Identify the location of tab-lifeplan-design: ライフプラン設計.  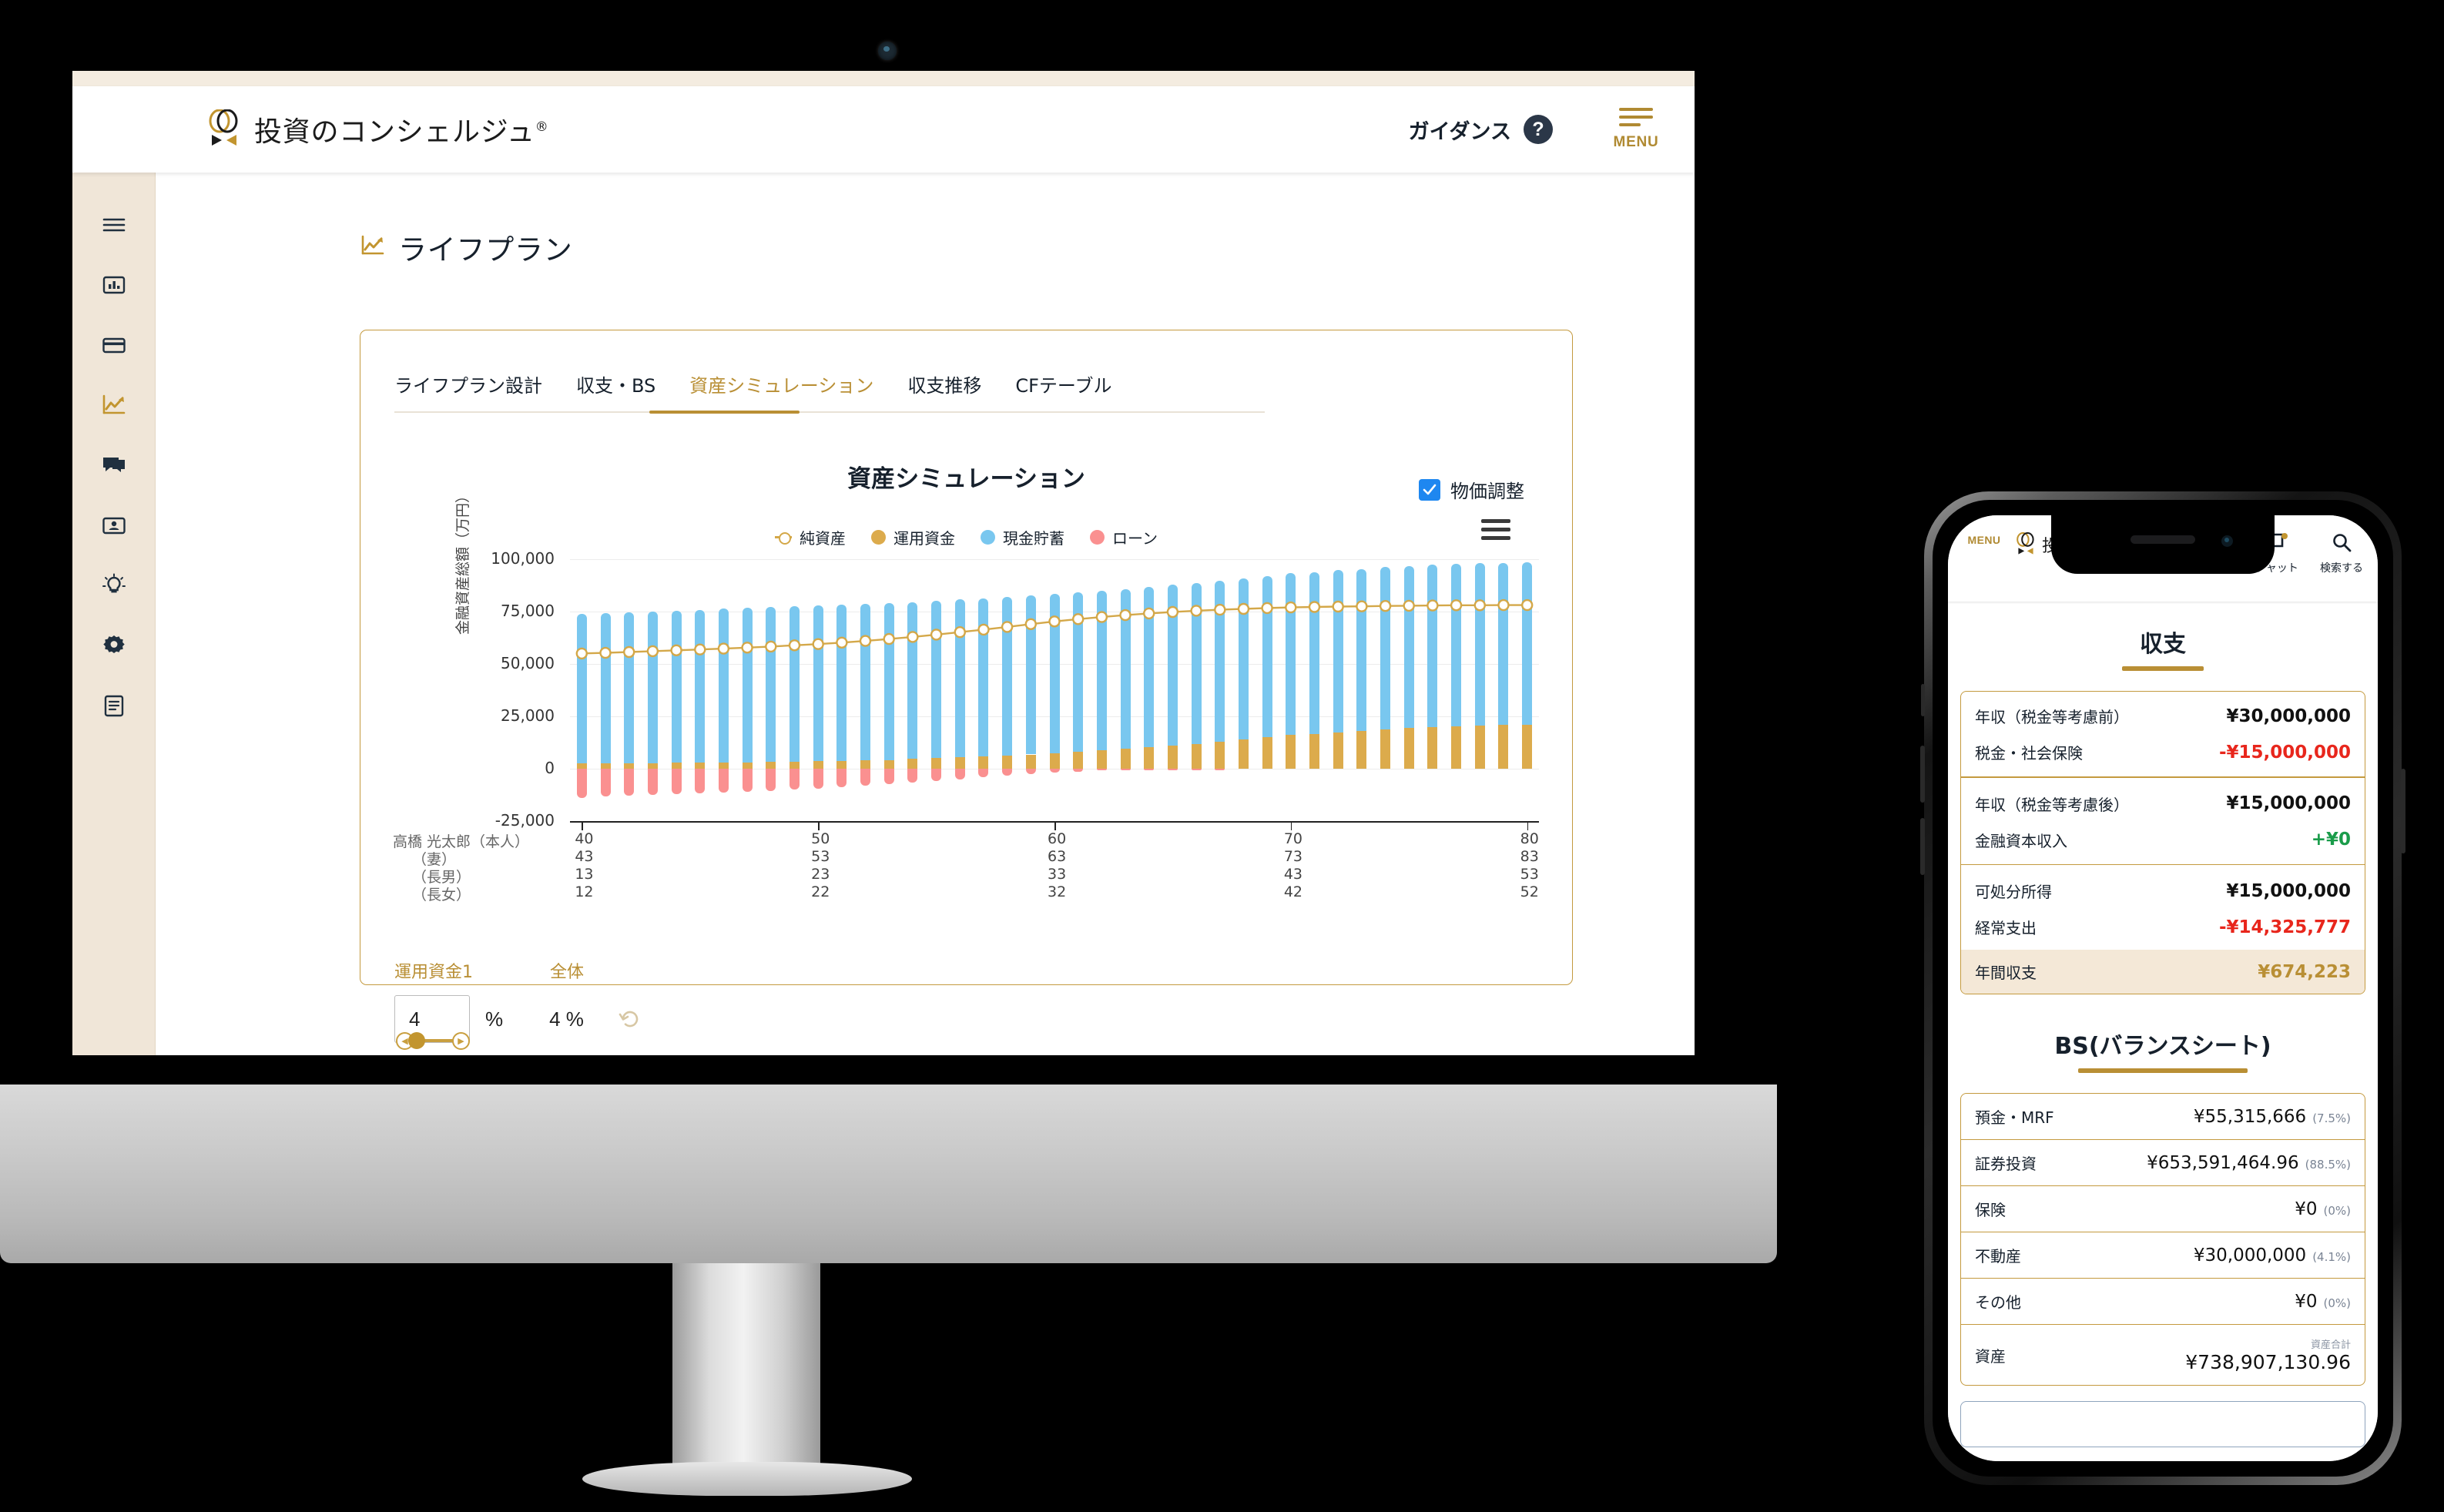
(468, 386).